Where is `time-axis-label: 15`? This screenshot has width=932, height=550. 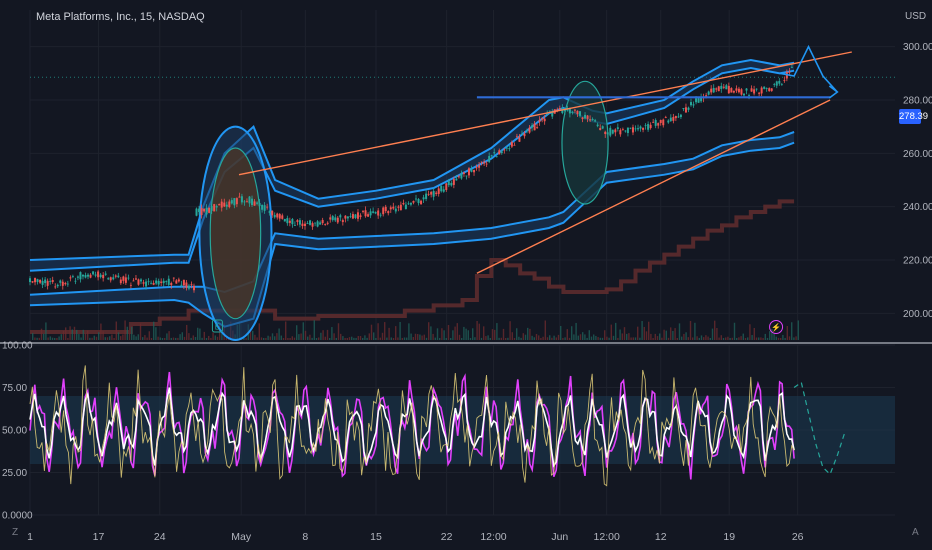
time-axis-label: 15 is located at coordinates (376, 537).